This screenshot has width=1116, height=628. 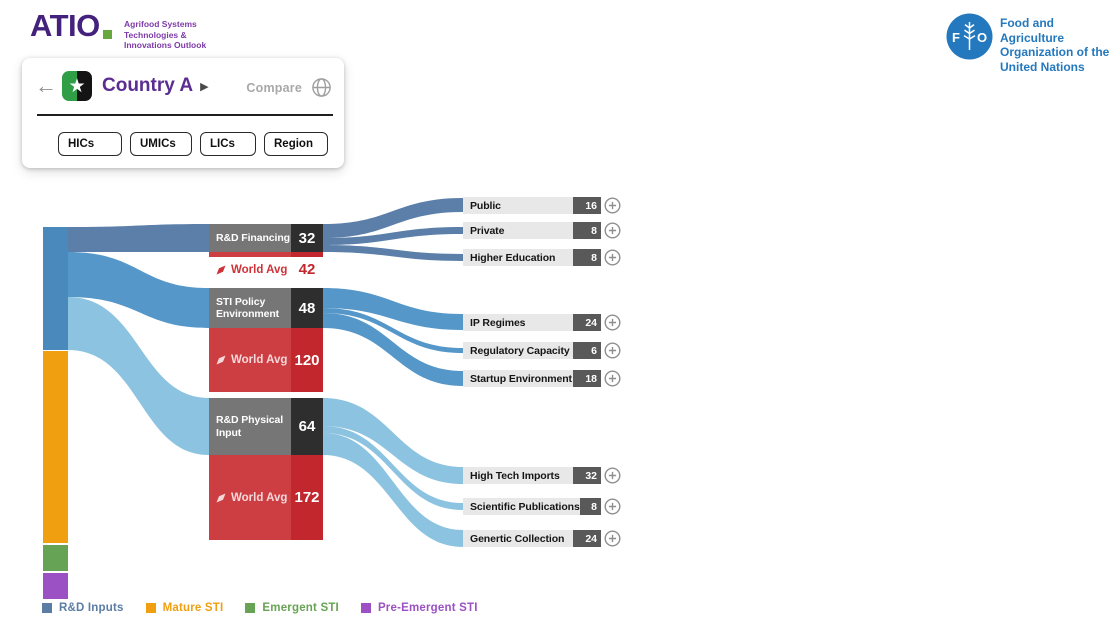 I want to click on expand-startup-environment-button, so click(x=612, y=378).